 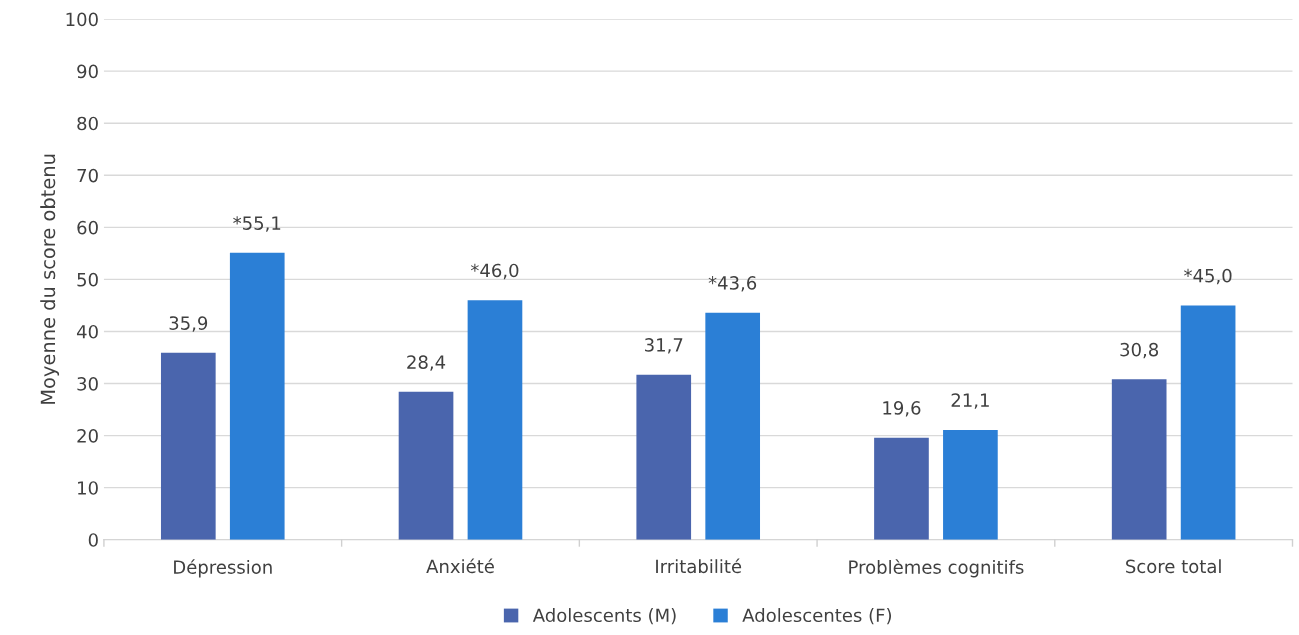 What do you see at coordinates (87, 71) in the screenshot?
I see `y-tick-label: 90` at bounding box center [87, 71].